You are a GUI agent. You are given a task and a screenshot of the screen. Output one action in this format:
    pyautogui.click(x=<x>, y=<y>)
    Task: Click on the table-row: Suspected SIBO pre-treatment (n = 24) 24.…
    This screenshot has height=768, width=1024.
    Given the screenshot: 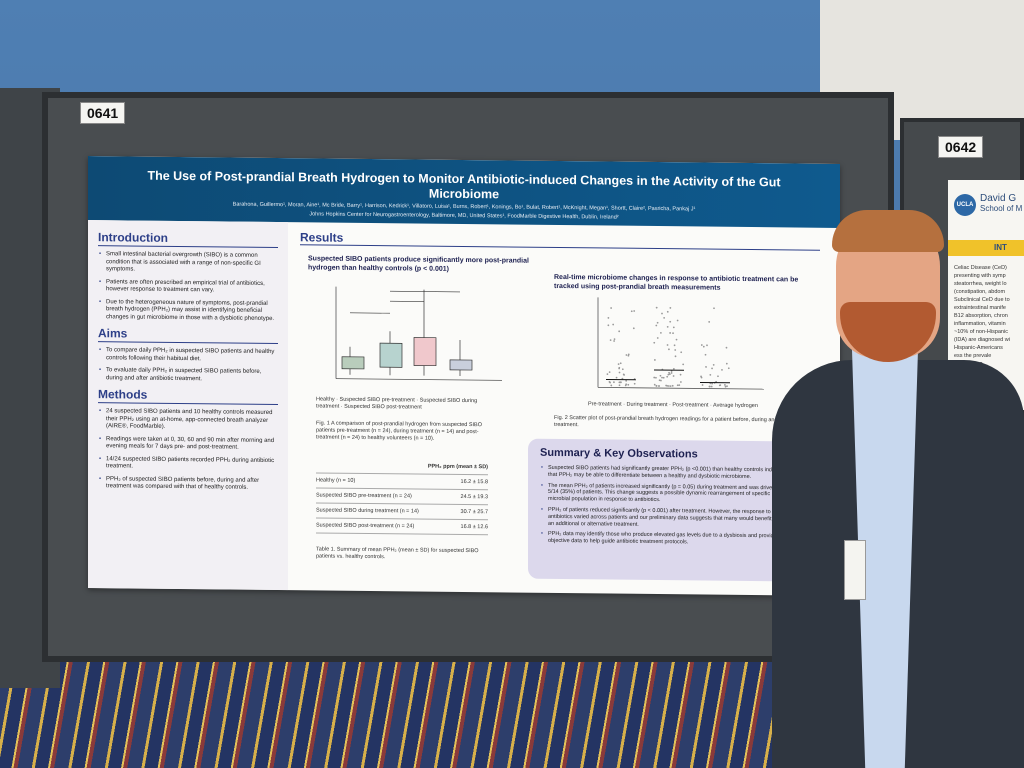 What is the action you would take?
    pyautogui.click(x=402, y=497)
    